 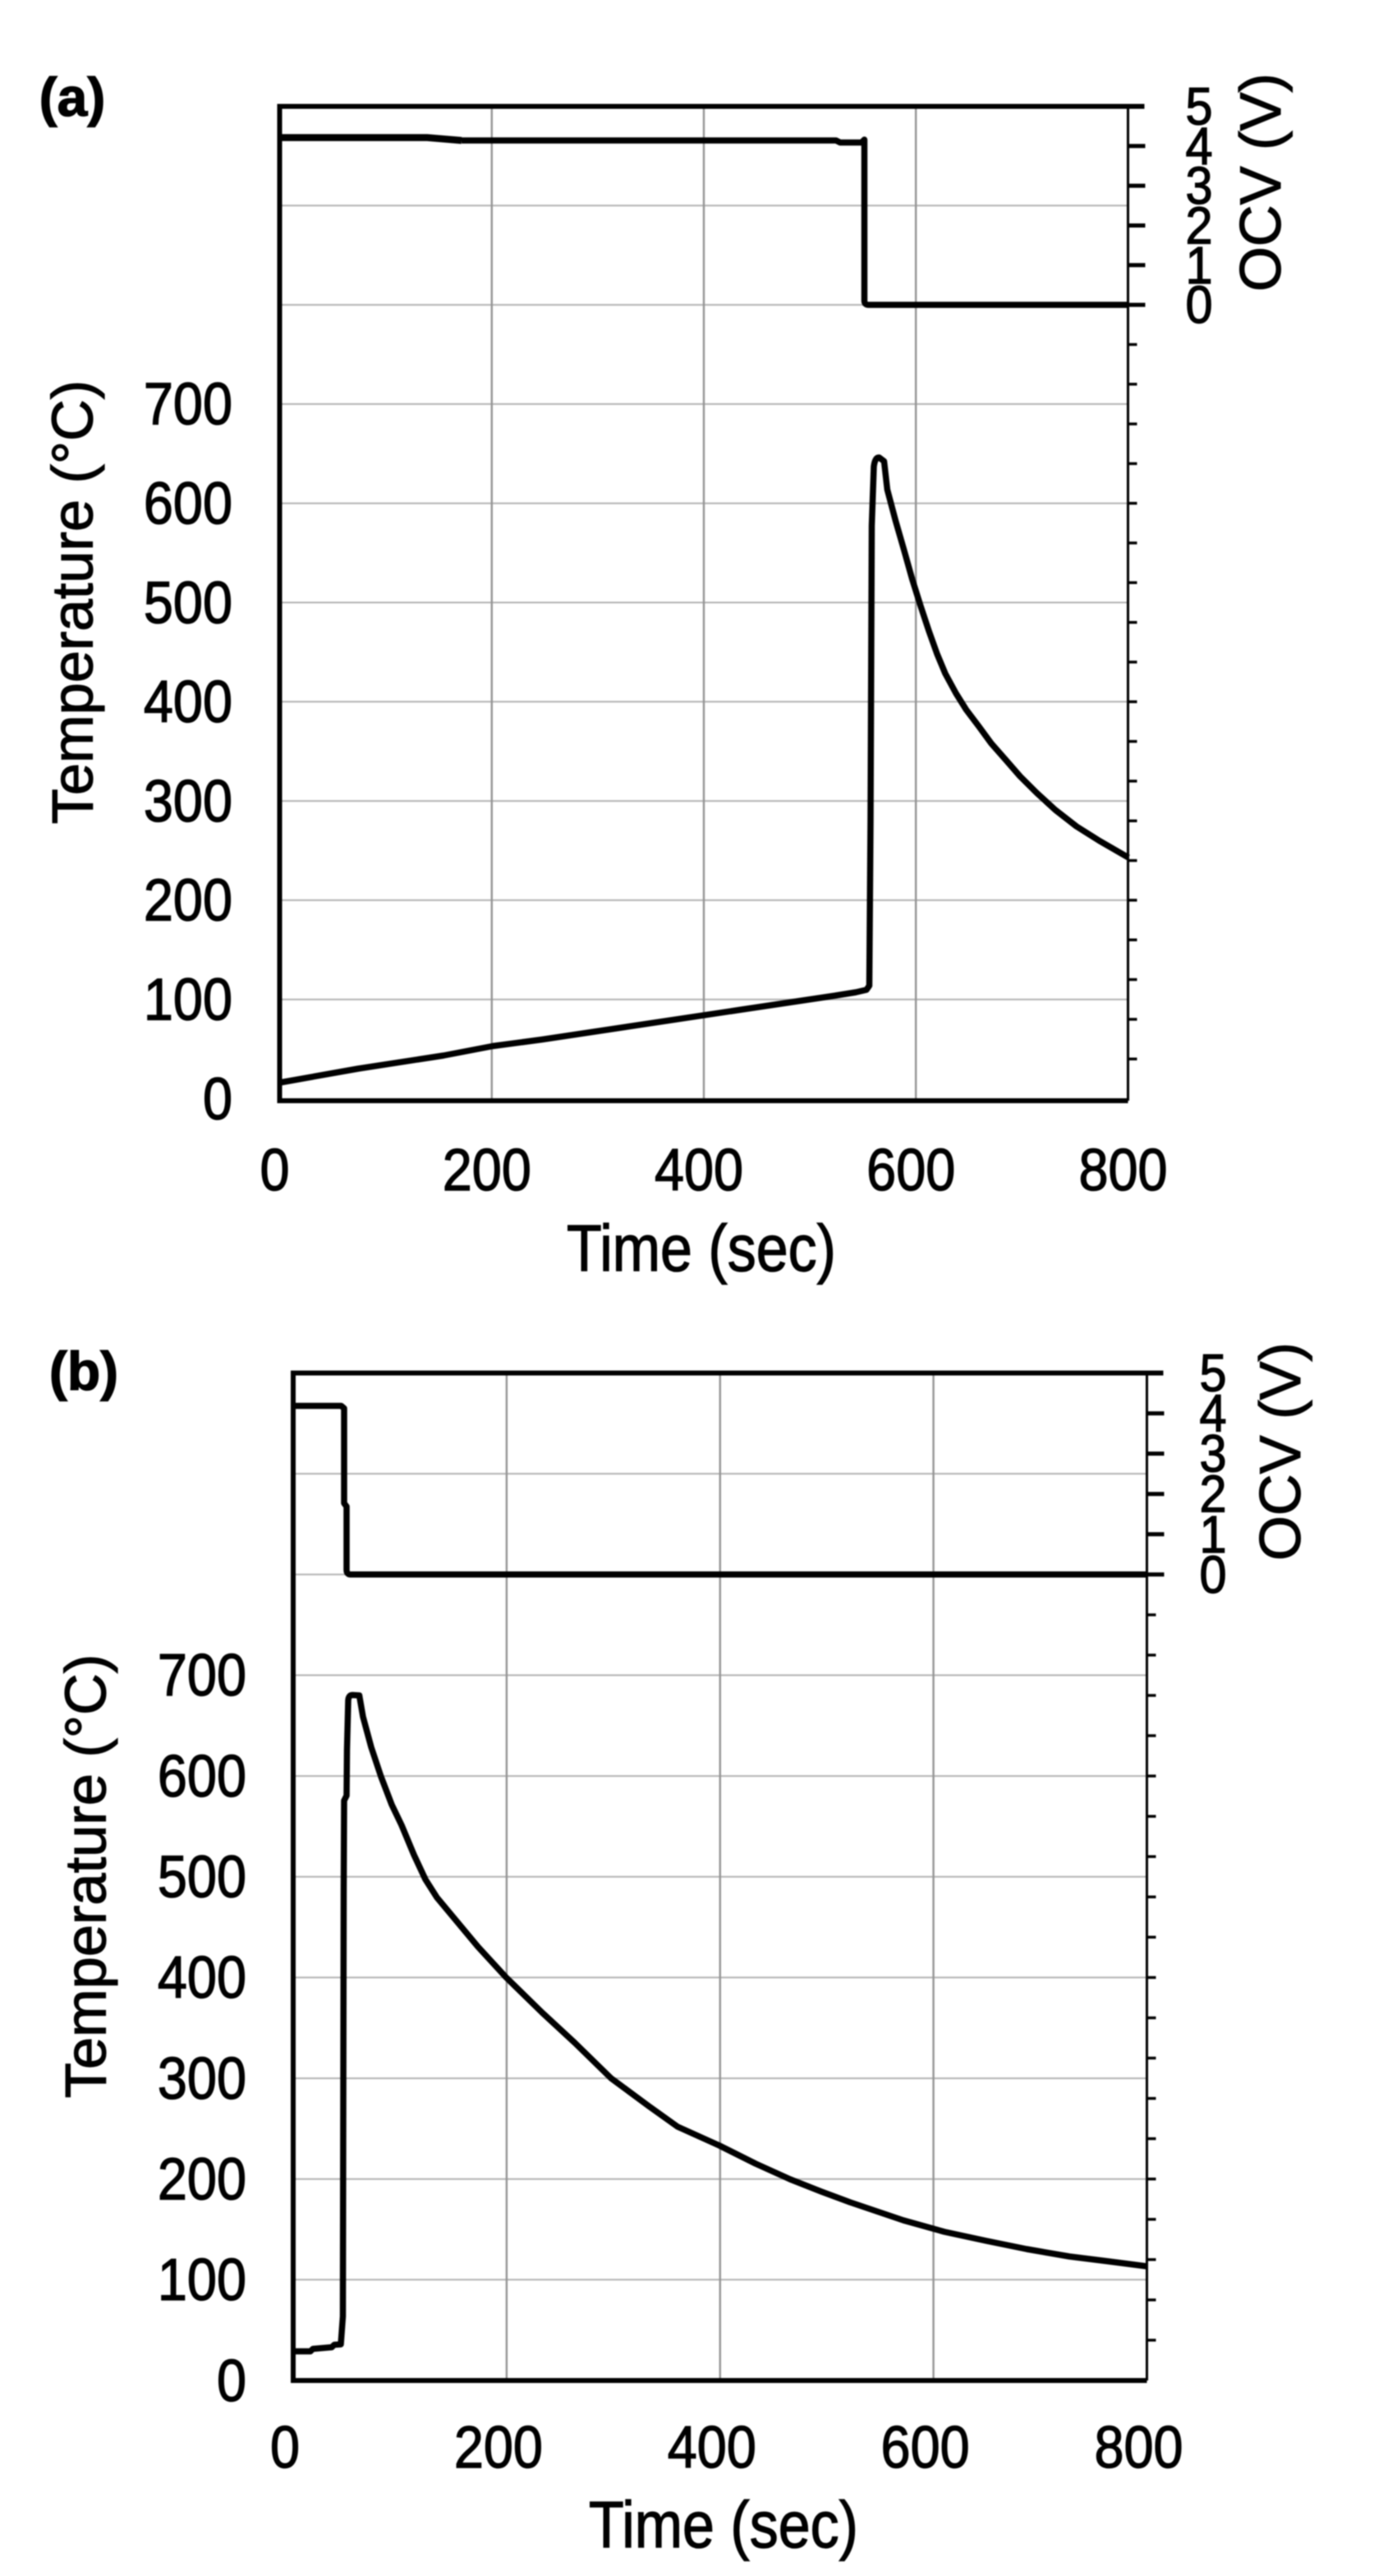 What do you see at coordinates (72, 97) in the screenshot?
I see `svg-text: (a)` at bounding box center [72, 97].